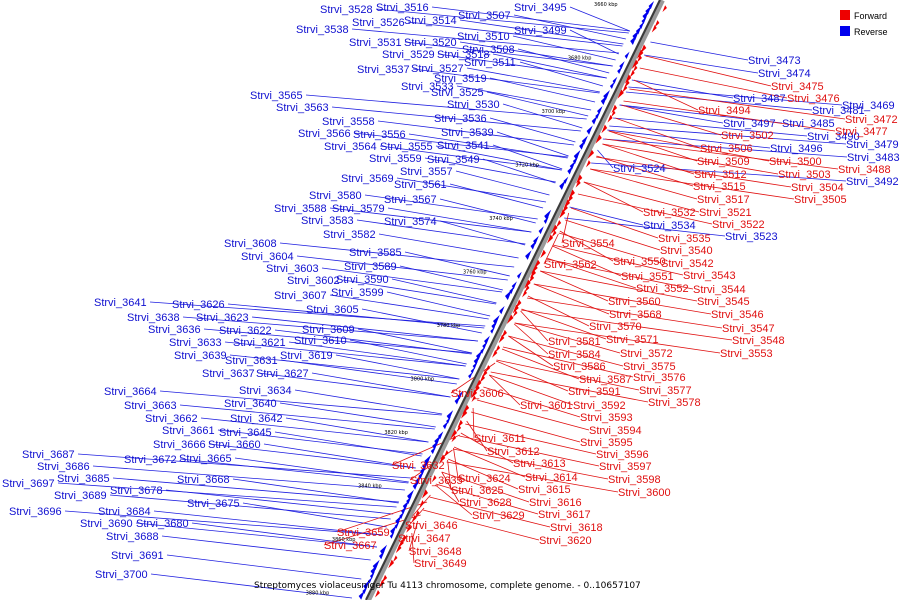 Image resolution: width=900 pixels, height=600 pixels. What do you see at coordinates (410, 200) in the screenshot?
I see `gene-label-reverse: Strvi_3567` at bounding box center [410, 200].